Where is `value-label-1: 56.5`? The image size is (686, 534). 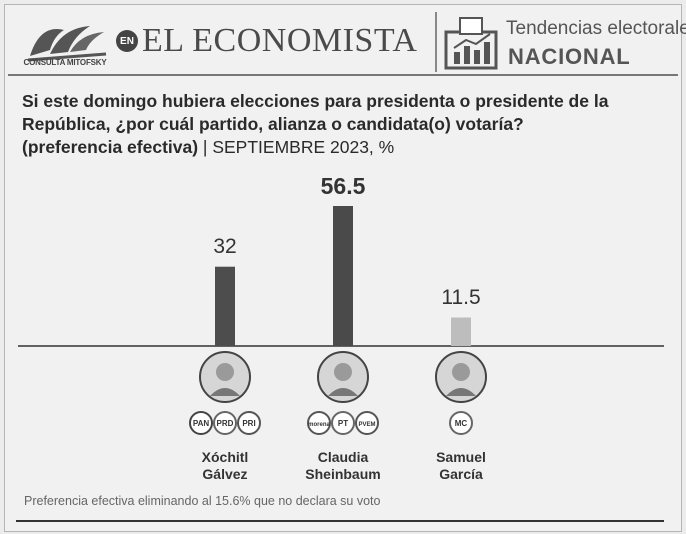 value-label-1: 56.5 is located at coordinates (343, 186).